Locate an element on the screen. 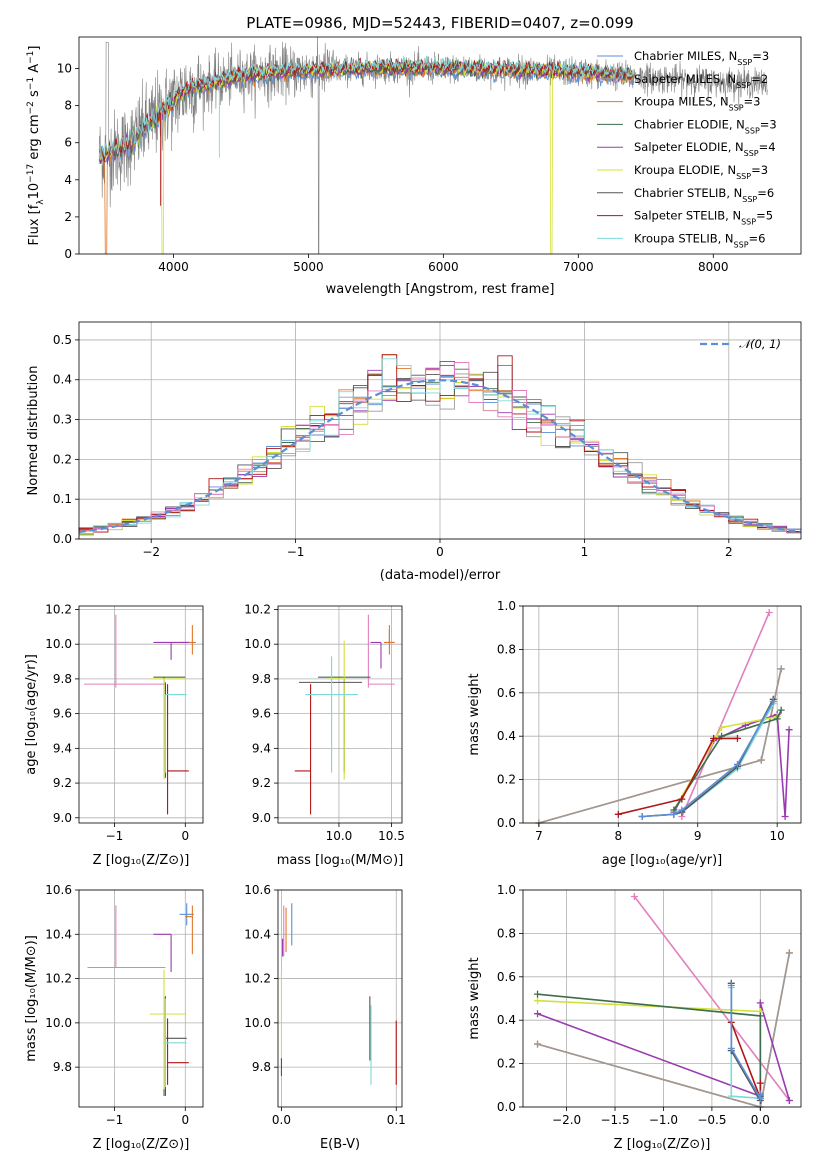  residual-histogram is located at coordinates (439, 450).